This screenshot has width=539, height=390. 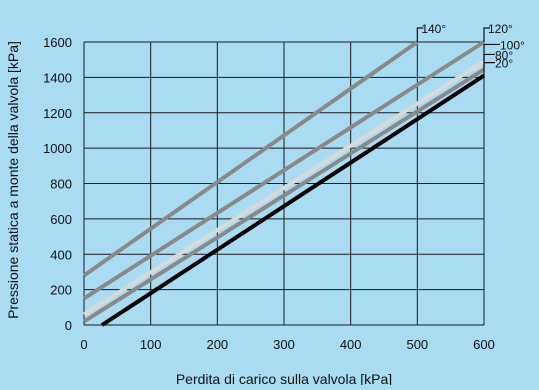 I want to click on series-label-140: 140°, so click(x=433, y=29).